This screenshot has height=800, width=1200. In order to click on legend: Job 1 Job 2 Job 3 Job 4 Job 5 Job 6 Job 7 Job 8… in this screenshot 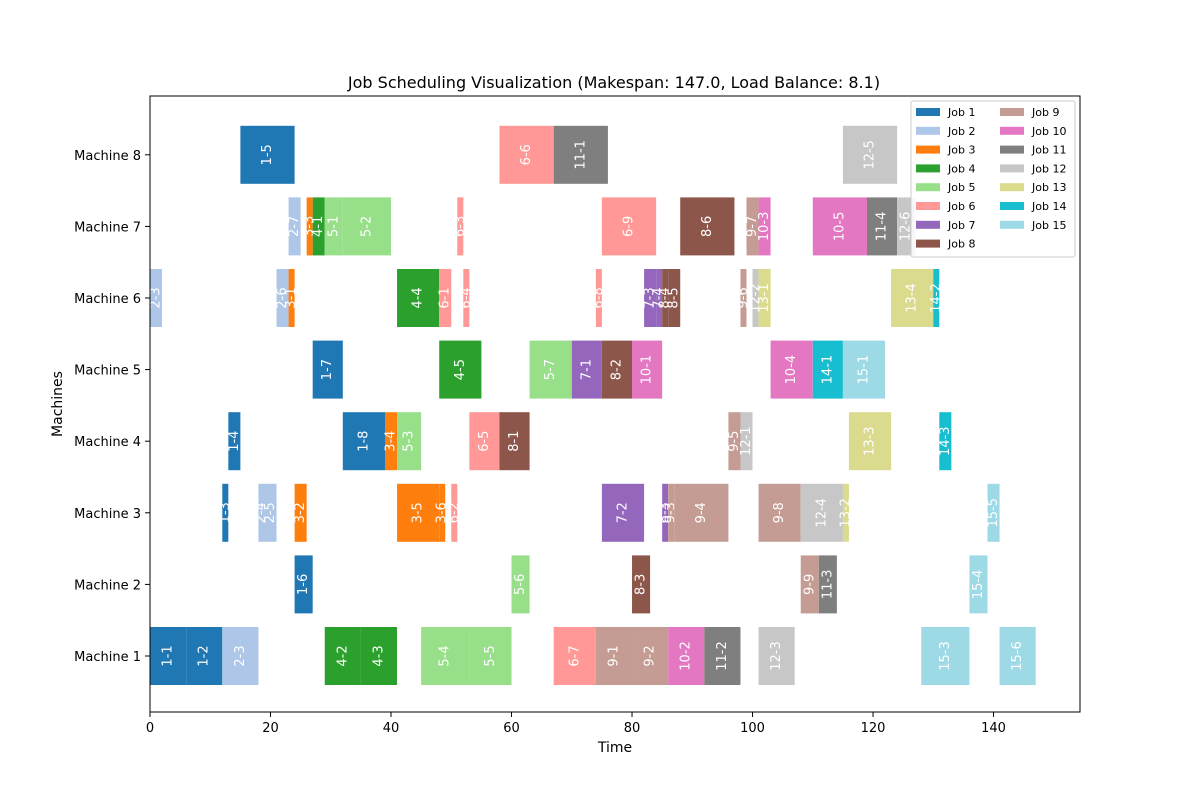, I will do `click(993, 179)`.